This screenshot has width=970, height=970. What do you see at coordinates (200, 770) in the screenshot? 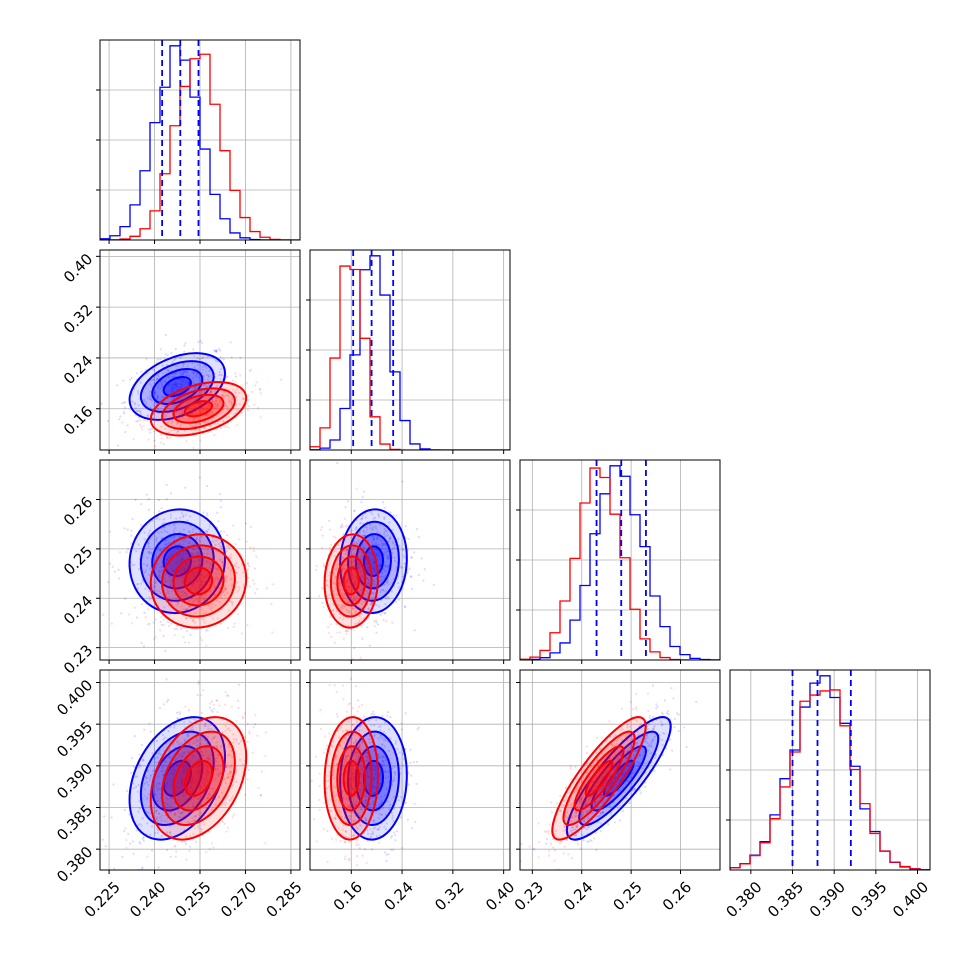
I see `panel-content` at bounding box center [200, 770].